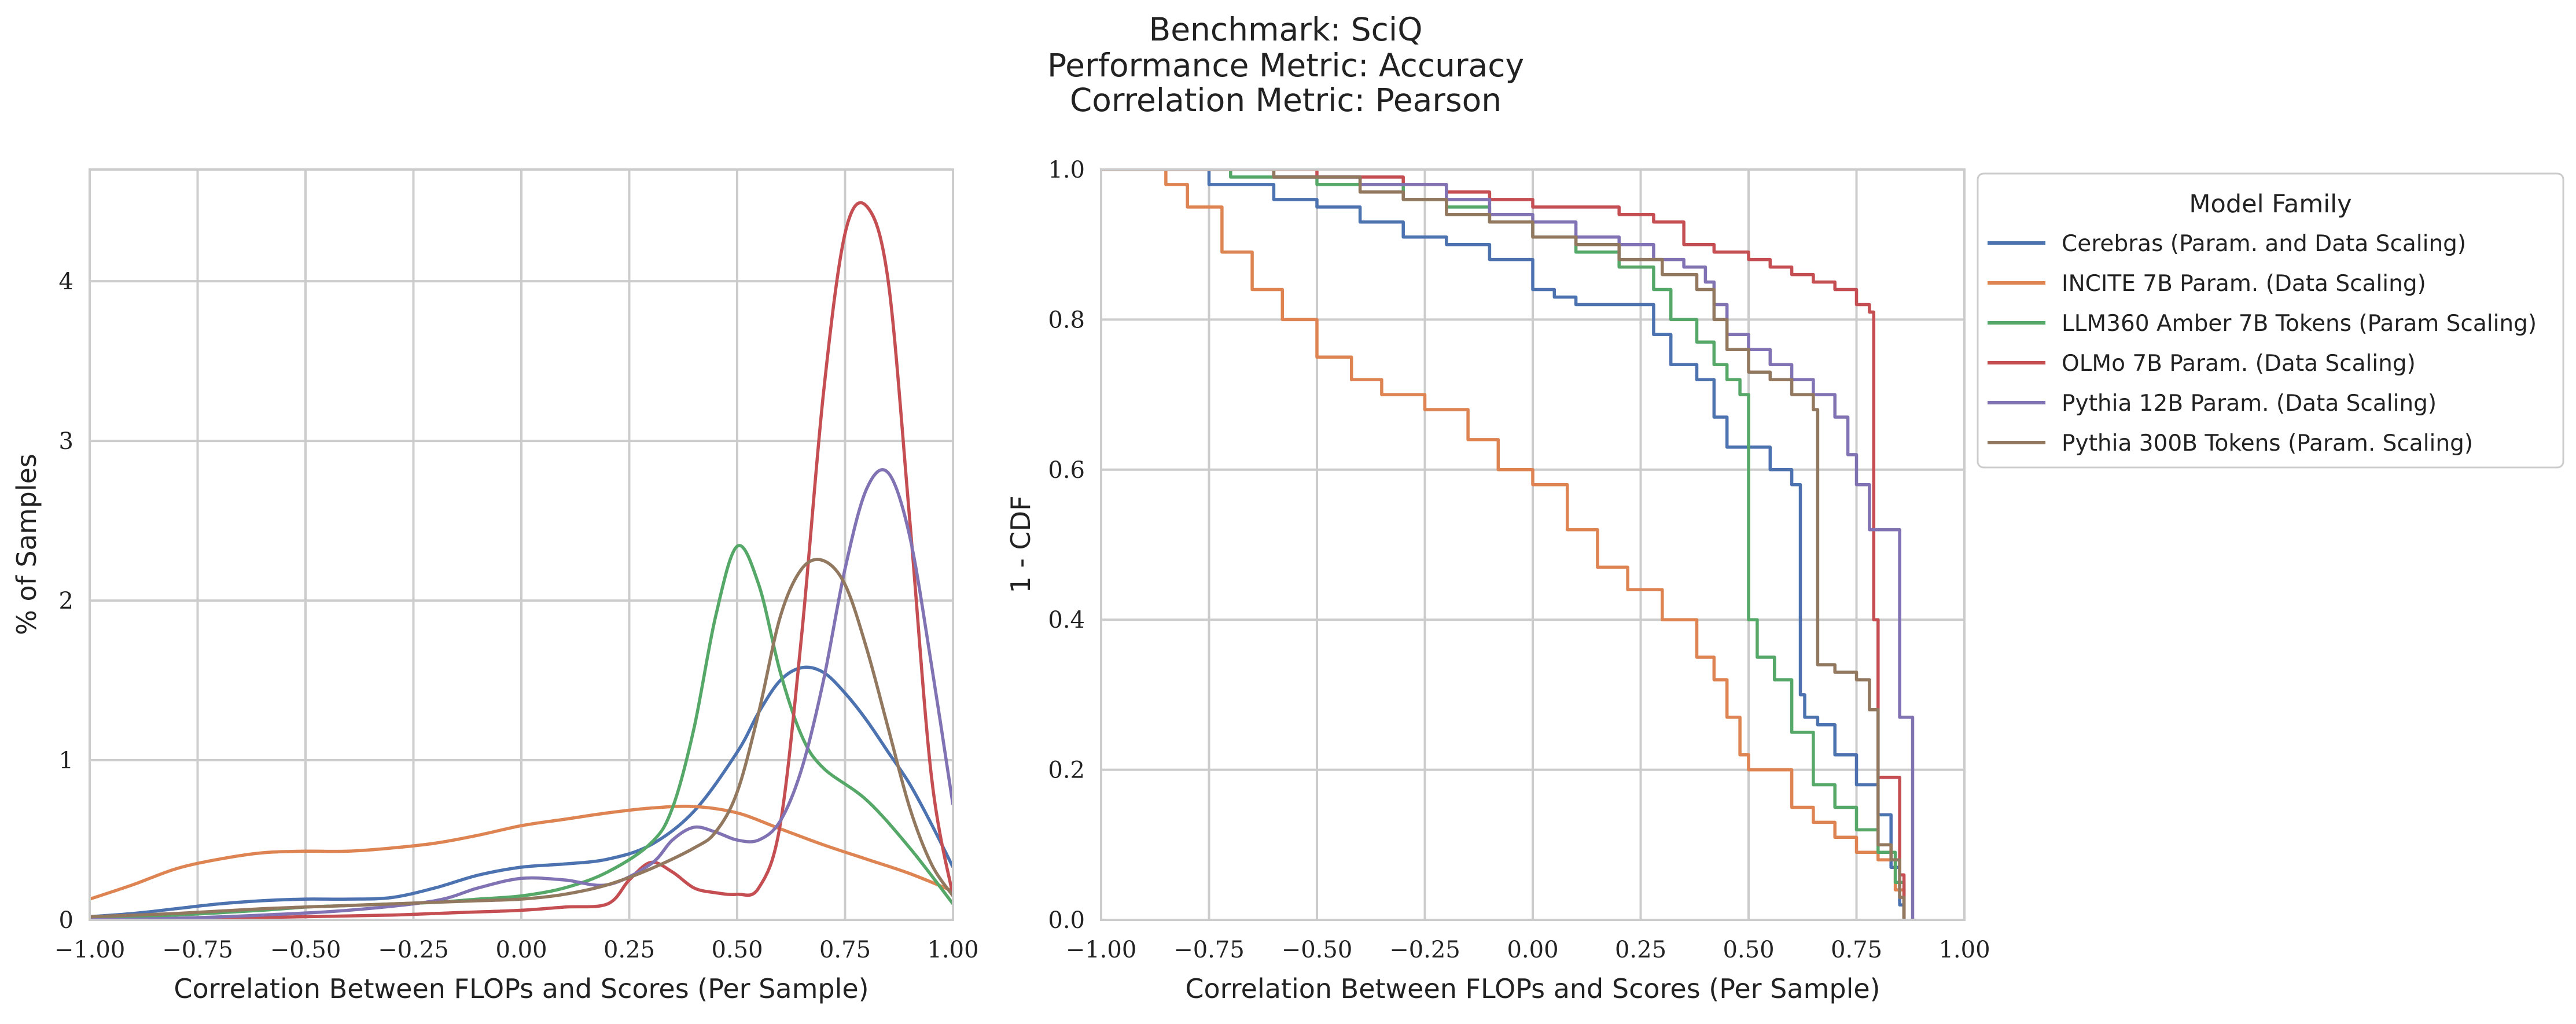  I want to click on title-line: Performance Metric: Accuracy, so click(1285, 65).